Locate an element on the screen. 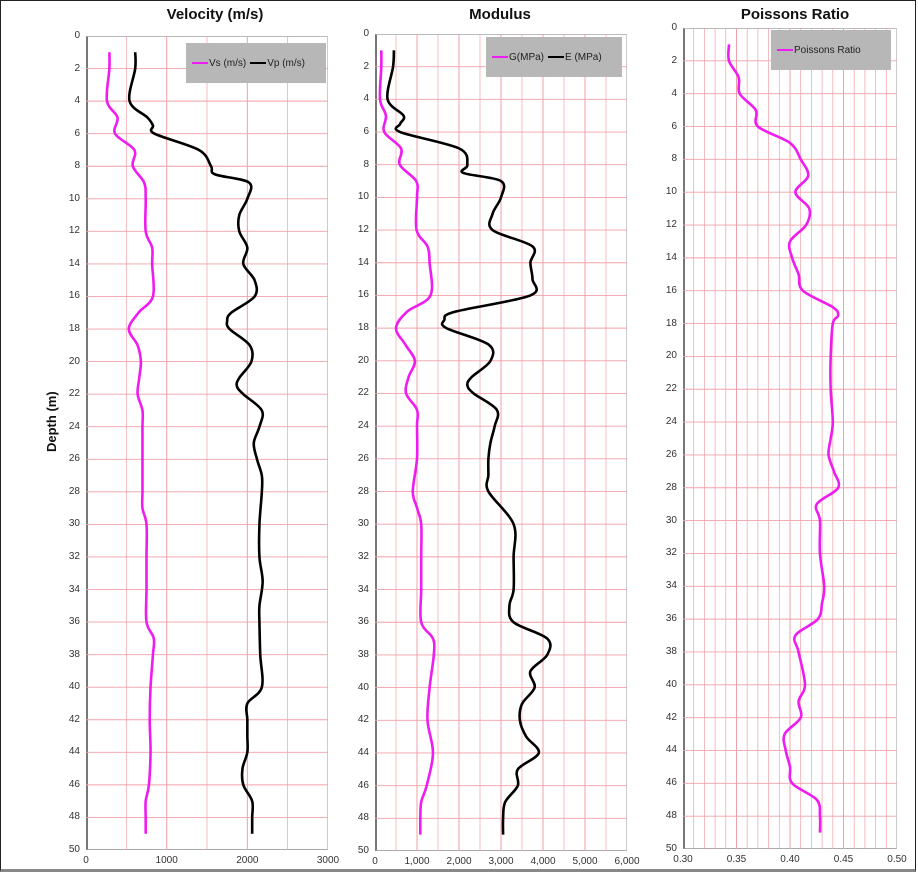 This screenshot has height=876, width=918. depth-axis-label: Depth (m) is located at coordinates (51, 421).